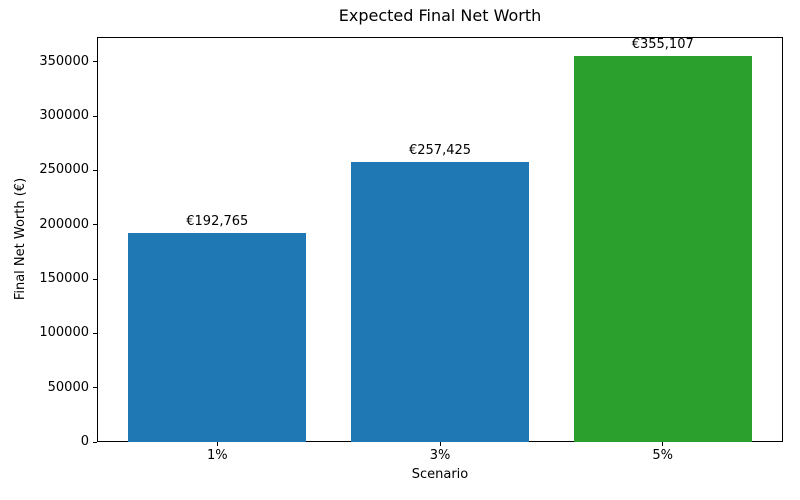 This screenshot has height=500, width=800. Describe the element at coordinates (440, 474) in the screenshot. I see `x-axis-label: Scenario` at that location.